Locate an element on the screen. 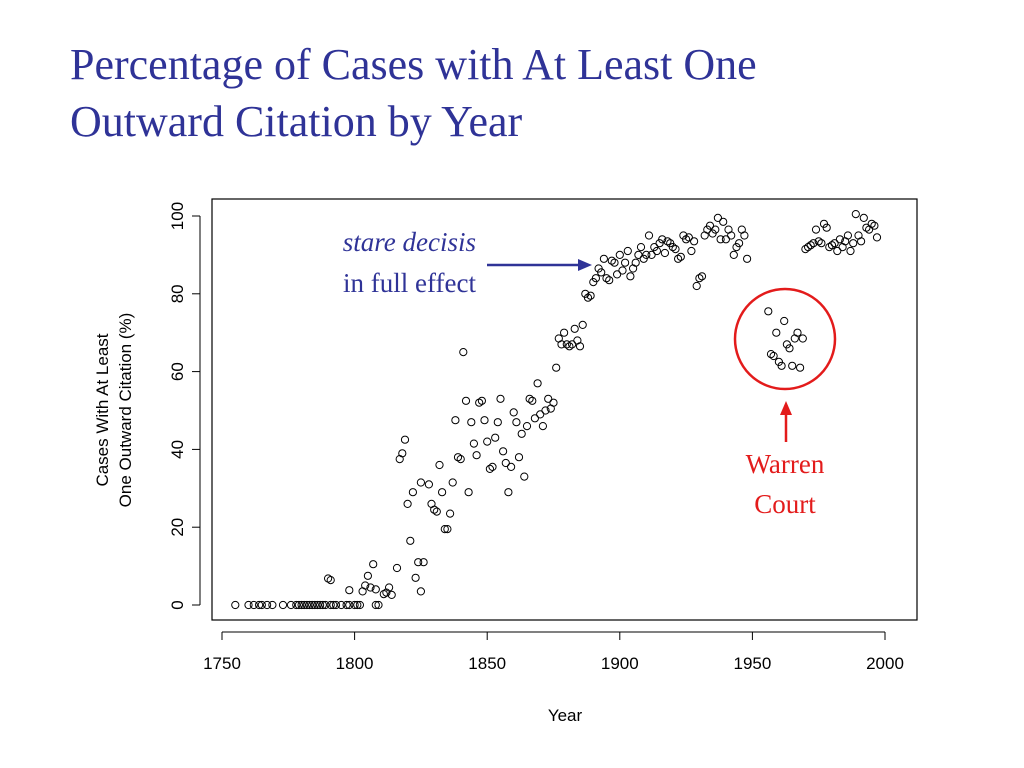  x-tick-label: 1900 is located at coordinates (620, 663).